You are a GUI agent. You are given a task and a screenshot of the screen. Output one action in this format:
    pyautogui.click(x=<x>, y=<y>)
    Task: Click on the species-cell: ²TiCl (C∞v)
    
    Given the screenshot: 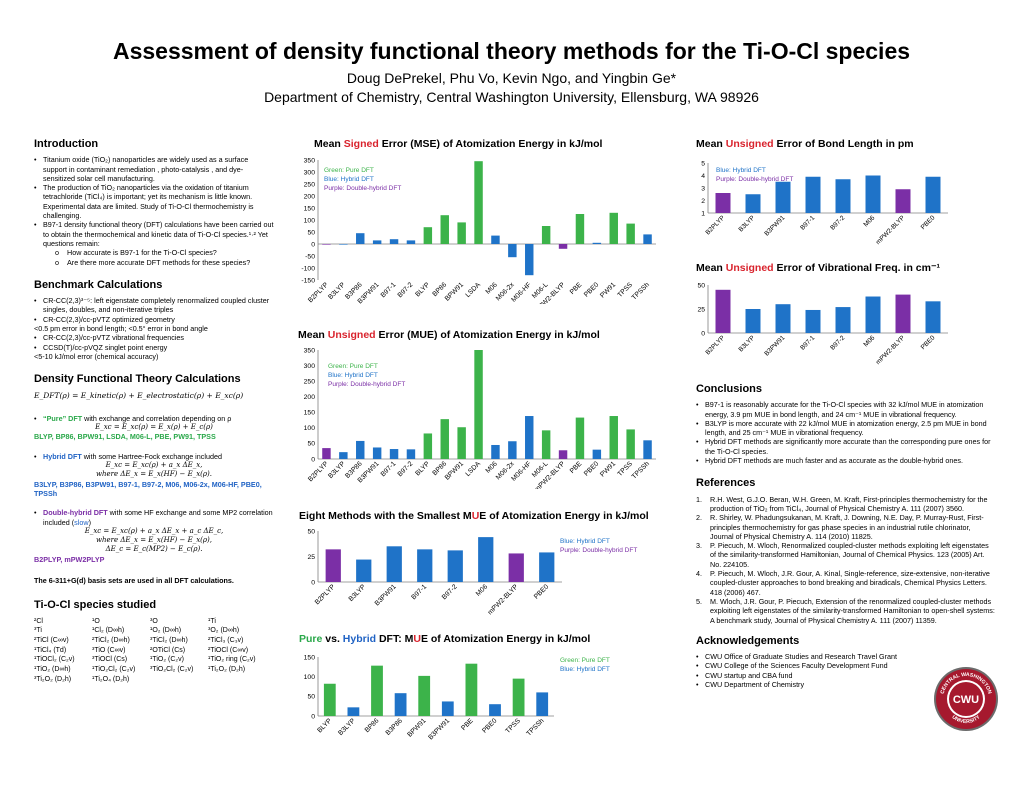 What is the action you would take?
    pyautogui.click(x=51, y=640)
    